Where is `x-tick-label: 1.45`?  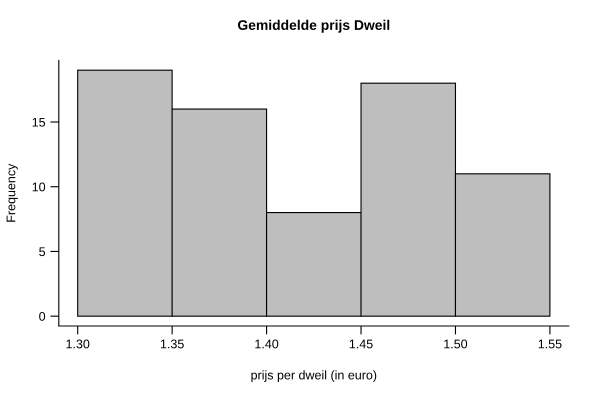 x-tick-label: 1.45 is located at coordinates (361, 344).